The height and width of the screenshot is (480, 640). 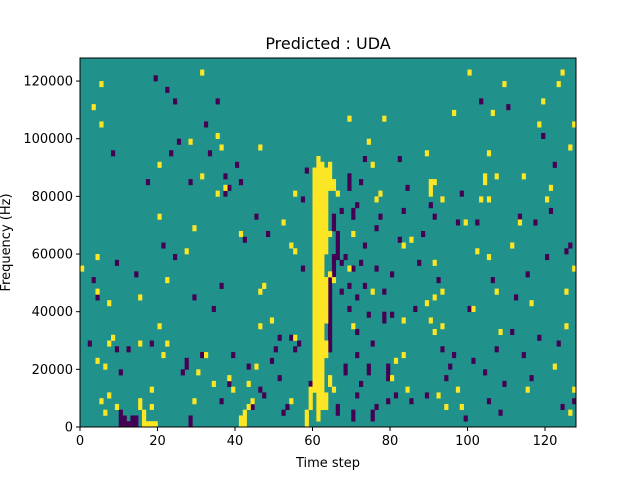 What do you see at coordinates (52, 370) in the screenshot?
I see `y-tick-label: 20000` at bounding box center [52, 370].